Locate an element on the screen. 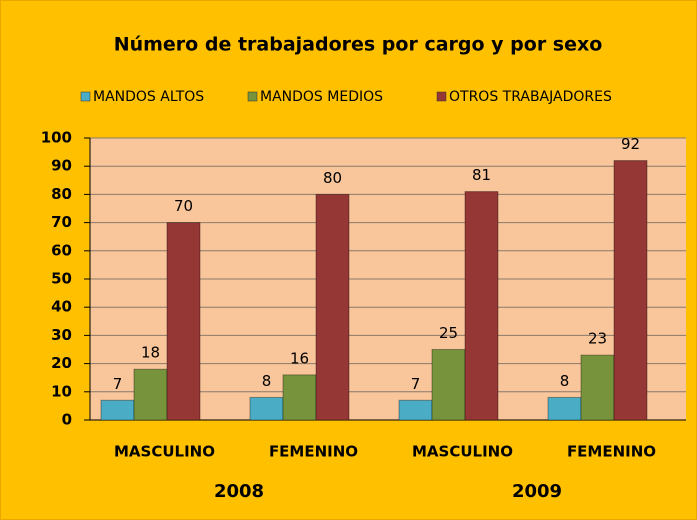 This screenshot has width=697, height=520. y-tick-label: 90 is located at coordinates (61, 166).